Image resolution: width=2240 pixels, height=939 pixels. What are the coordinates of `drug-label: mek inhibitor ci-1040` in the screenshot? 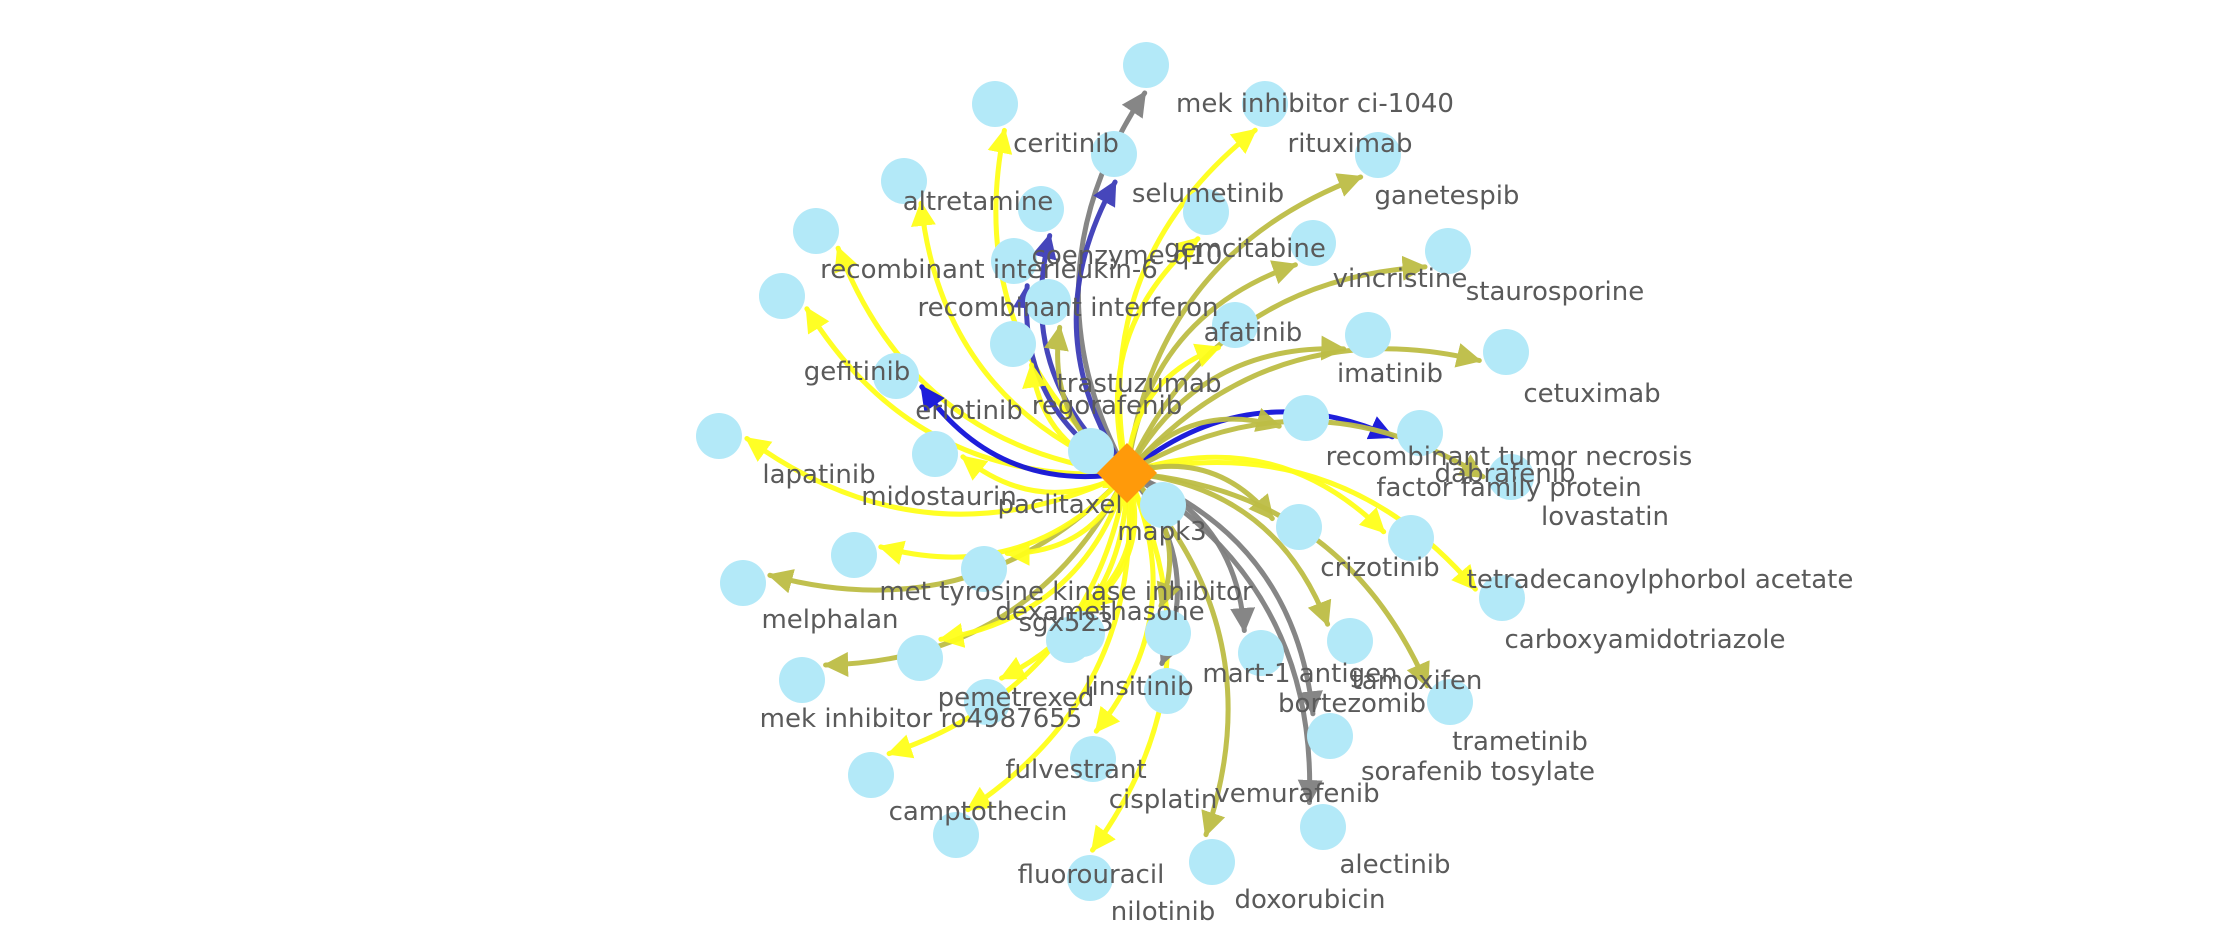 It's located at (1315, 104).